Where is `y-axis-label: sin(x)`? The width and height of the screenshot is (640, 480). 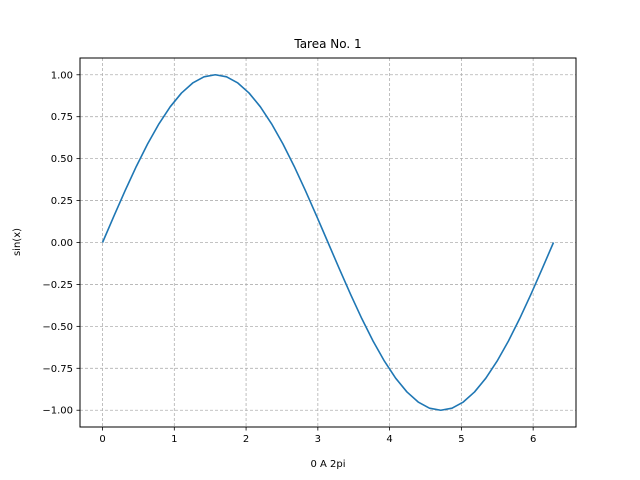
y-axis-label: sin(x) is located at coordinates (17, 242).